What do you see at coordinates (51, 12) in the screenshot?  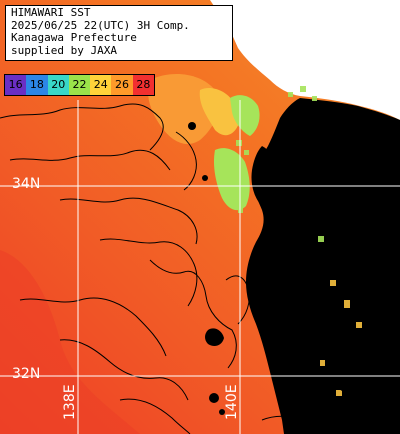 I see `product-name: HIMAWARI SST` at bounding box center [51, 12].